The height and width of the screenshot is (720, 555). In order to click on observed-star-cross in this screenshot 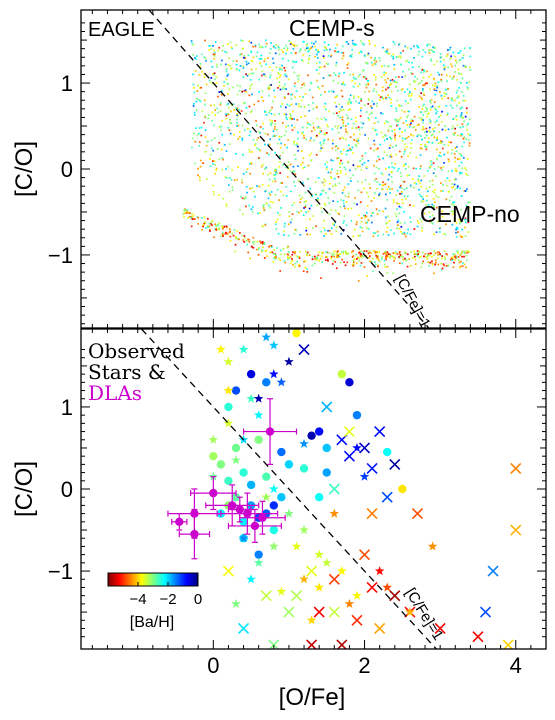, I will do `click(372, 514)`.